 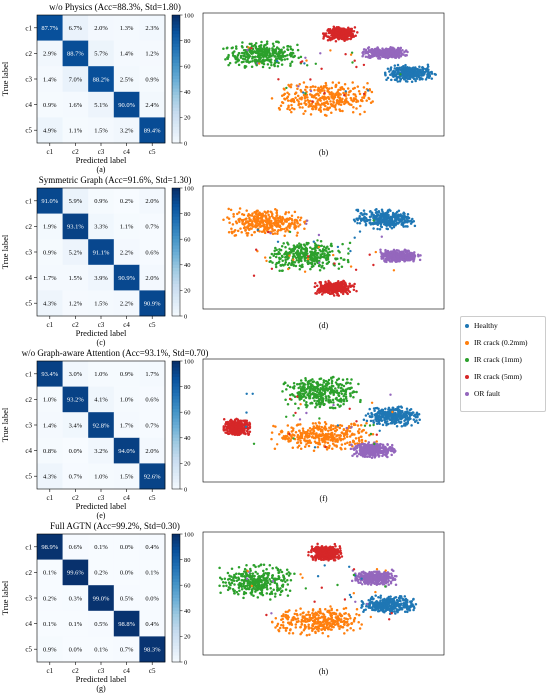 I want to click on colorbar-tick-label: 0, so click(x=185, y=143).